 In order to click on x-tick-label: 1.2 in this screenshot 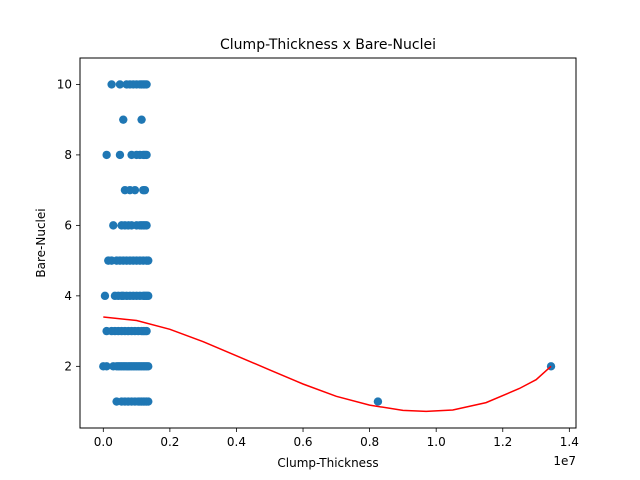, I will do `click(502, 442)`.